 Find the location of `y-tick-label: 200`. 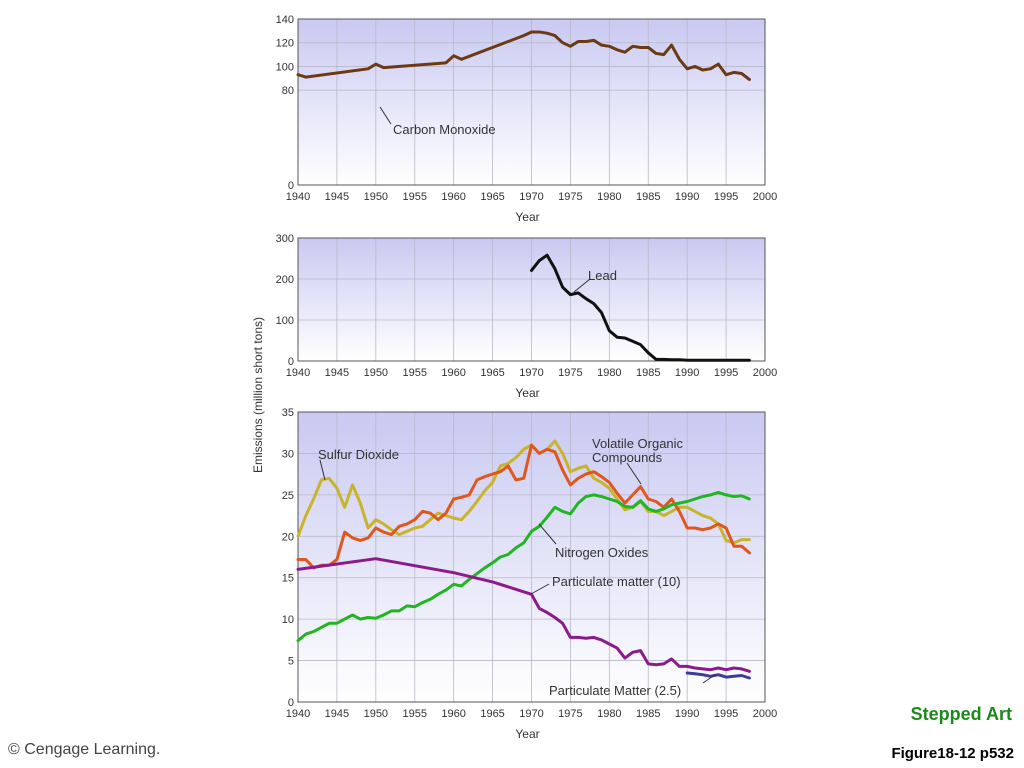

y-tick-label: 200 is located at coordinates (285, 280).